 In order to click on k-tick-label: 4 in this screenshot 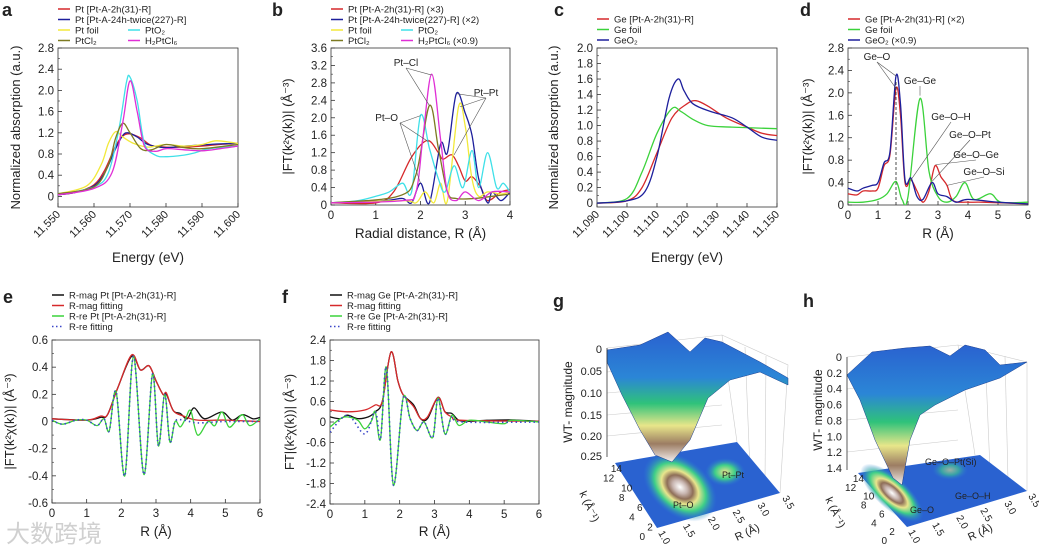, I will do `click(874, 523)`.